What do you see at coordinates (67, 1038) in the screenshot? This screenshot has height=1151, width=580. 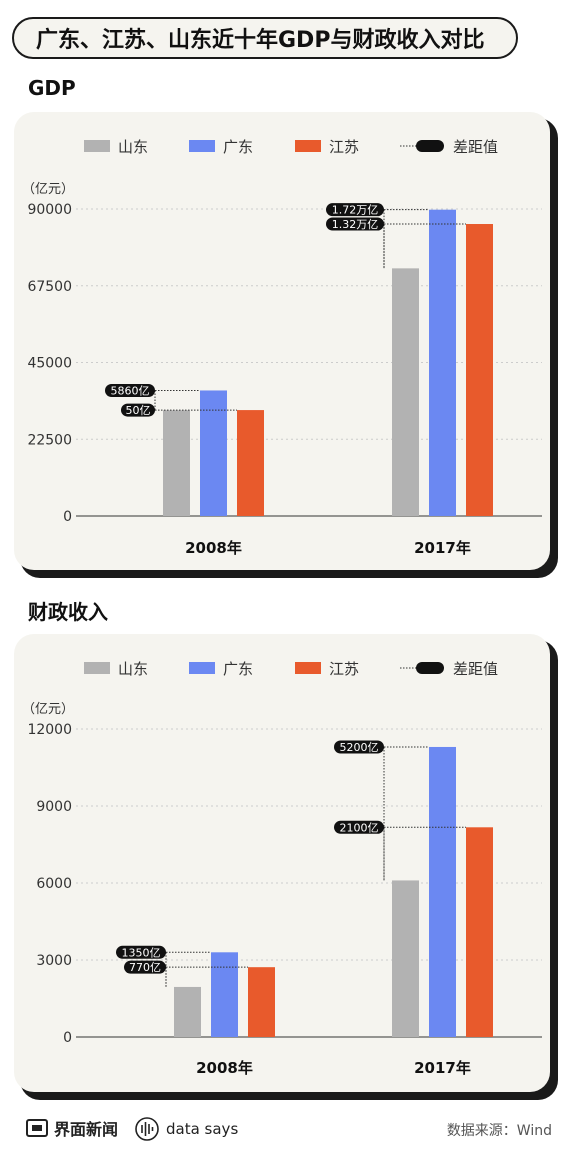 I see `revenue-ytick-0: 0` at bounding box center [67, 1038].